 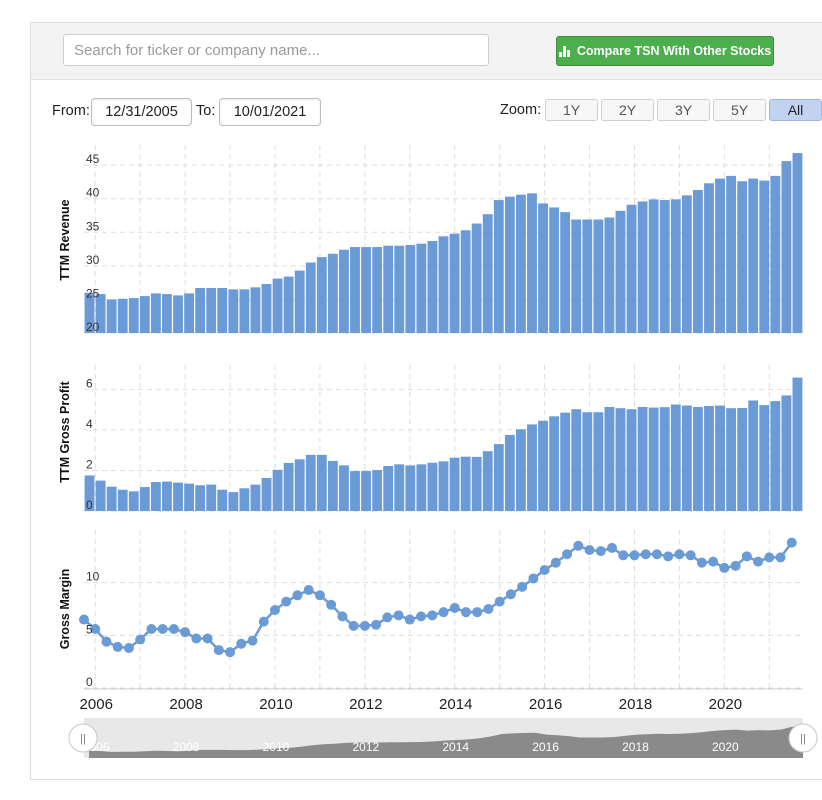 I want to click on compare-button: Compare TSN With Other Stocks, so click(x=665, y=51).